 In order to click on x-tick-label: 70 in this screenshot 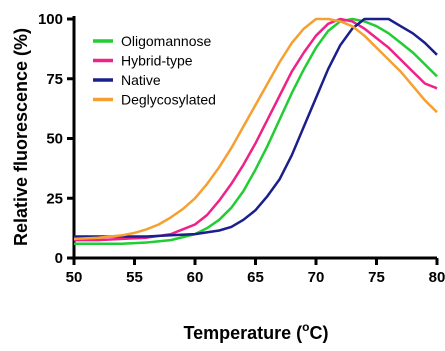, I will do `click(316, 277)`.